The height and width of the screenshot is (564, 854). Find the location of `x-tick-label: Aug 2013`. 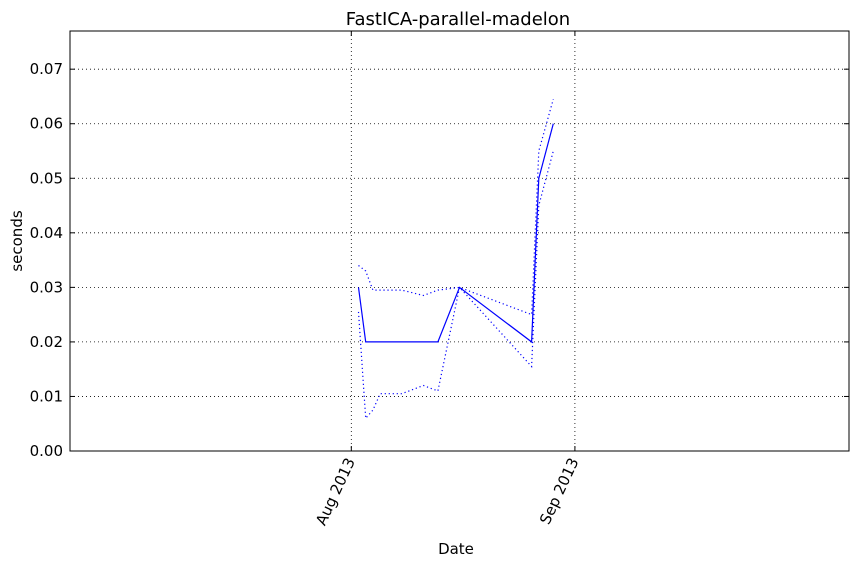

x-tick-label: Aug 2013 is located at coordinates (335, 491).